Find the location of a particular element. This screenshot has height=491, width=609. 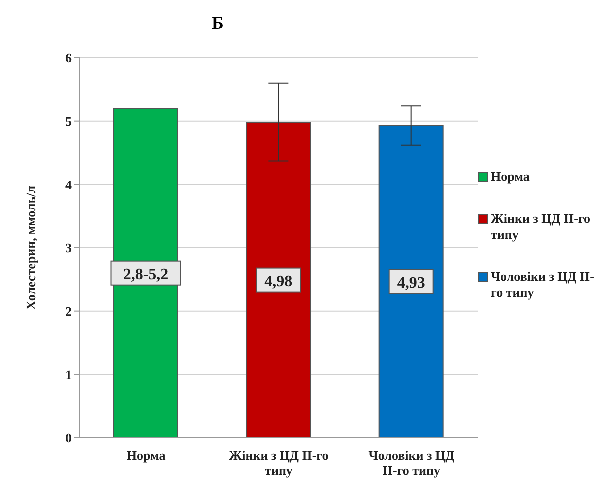

x-tick-label: Норма is located at coordinates (146, 455).